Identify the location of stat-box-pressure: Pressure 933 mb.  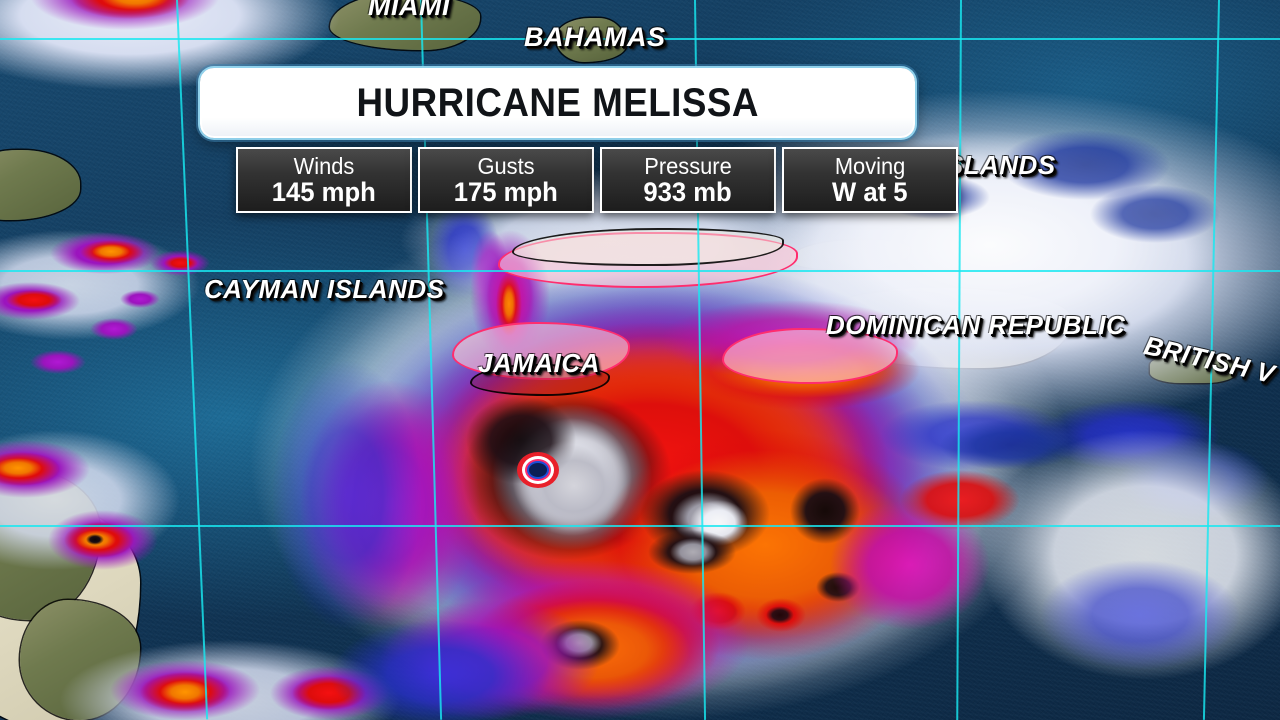
(688, 180).